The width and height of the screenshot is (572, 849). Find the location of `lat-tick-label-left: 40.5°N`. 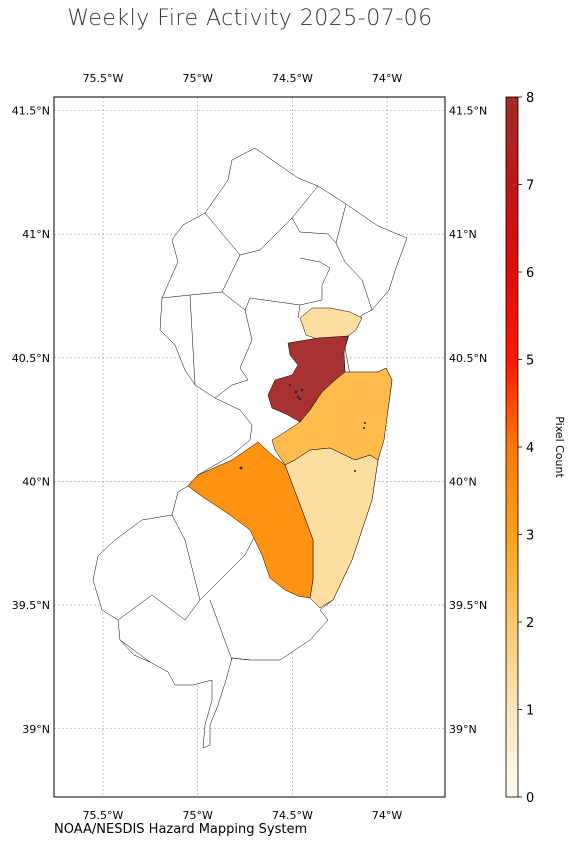

lat-tick-label-left: 40.5°N is located at coordinates (31, 358).